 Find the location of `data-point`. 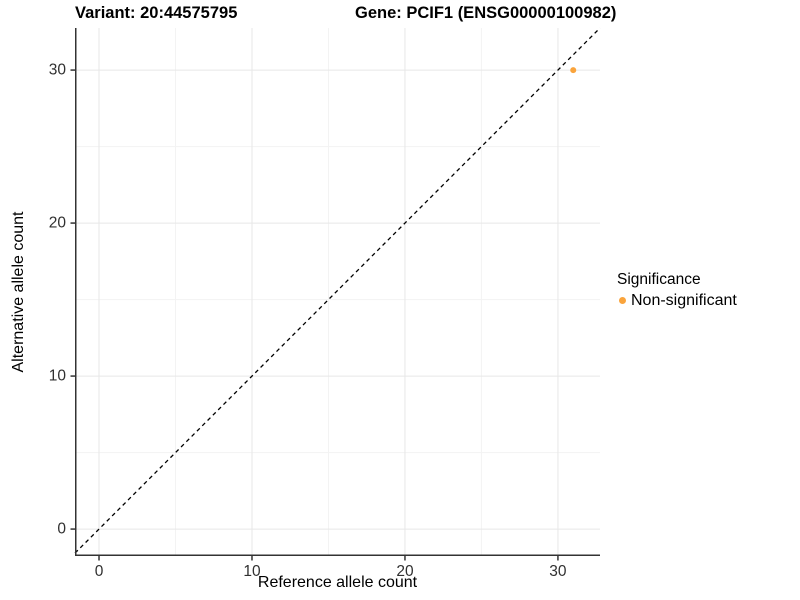

data-point is located at coordinates (573, 70).